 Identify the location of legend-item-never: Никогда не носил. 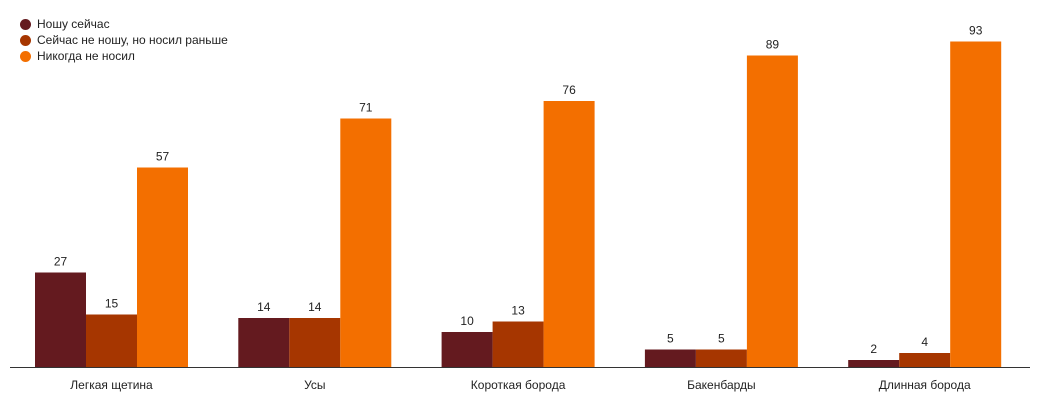
(124, 56).